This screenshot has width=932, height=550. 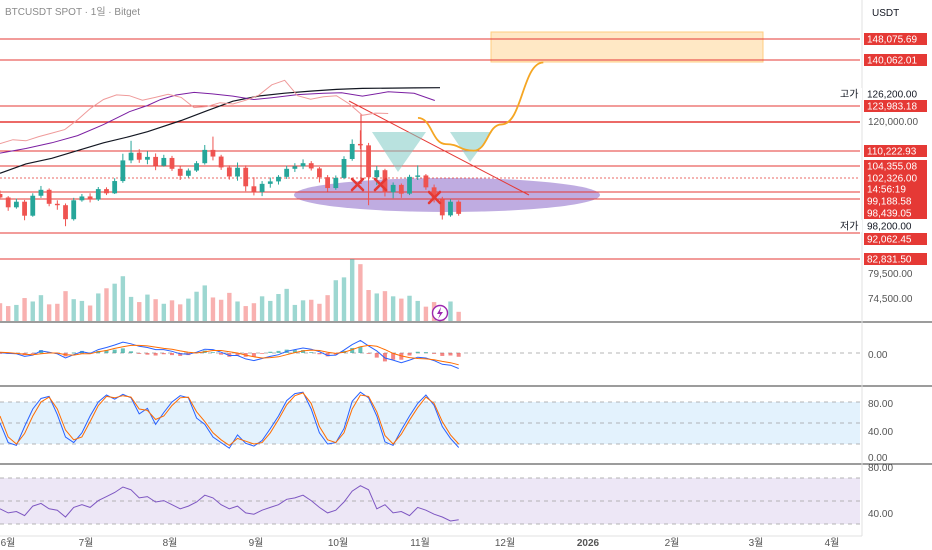 What do you see at coordinates (430, 423) in the screenshot?
I see `stoch-band` at bounding box center [430, 423].